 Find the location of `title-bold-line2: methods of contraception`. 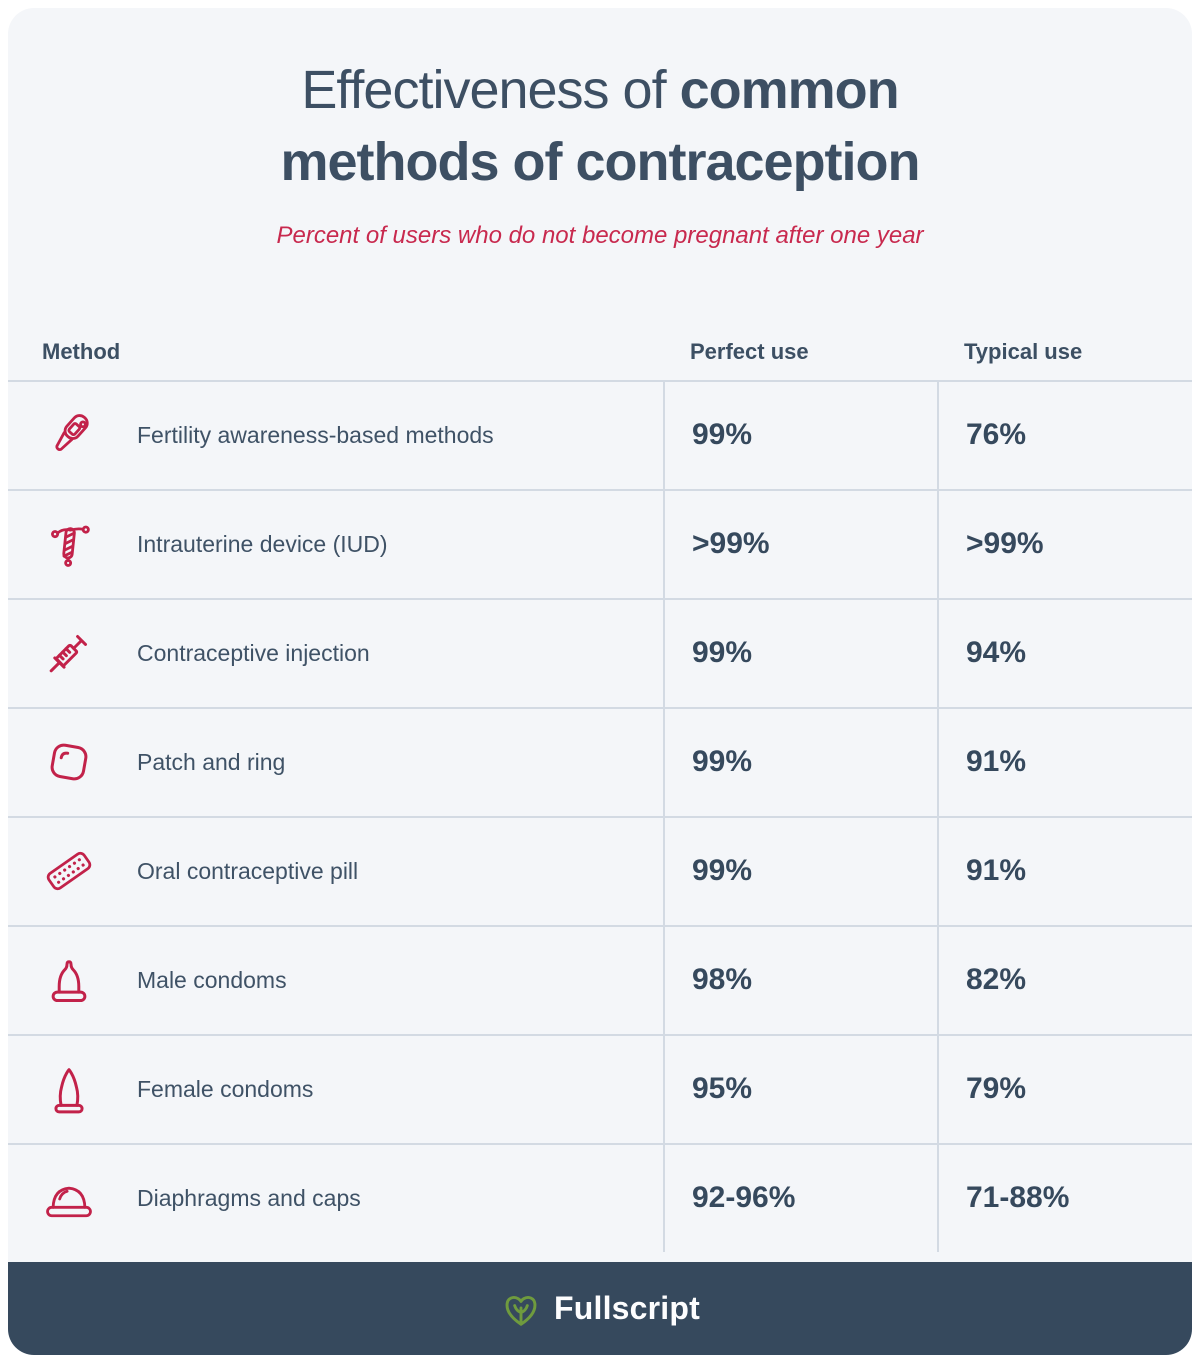

title-bold-line2: methods of contraception is located at coordinates (600, 162).